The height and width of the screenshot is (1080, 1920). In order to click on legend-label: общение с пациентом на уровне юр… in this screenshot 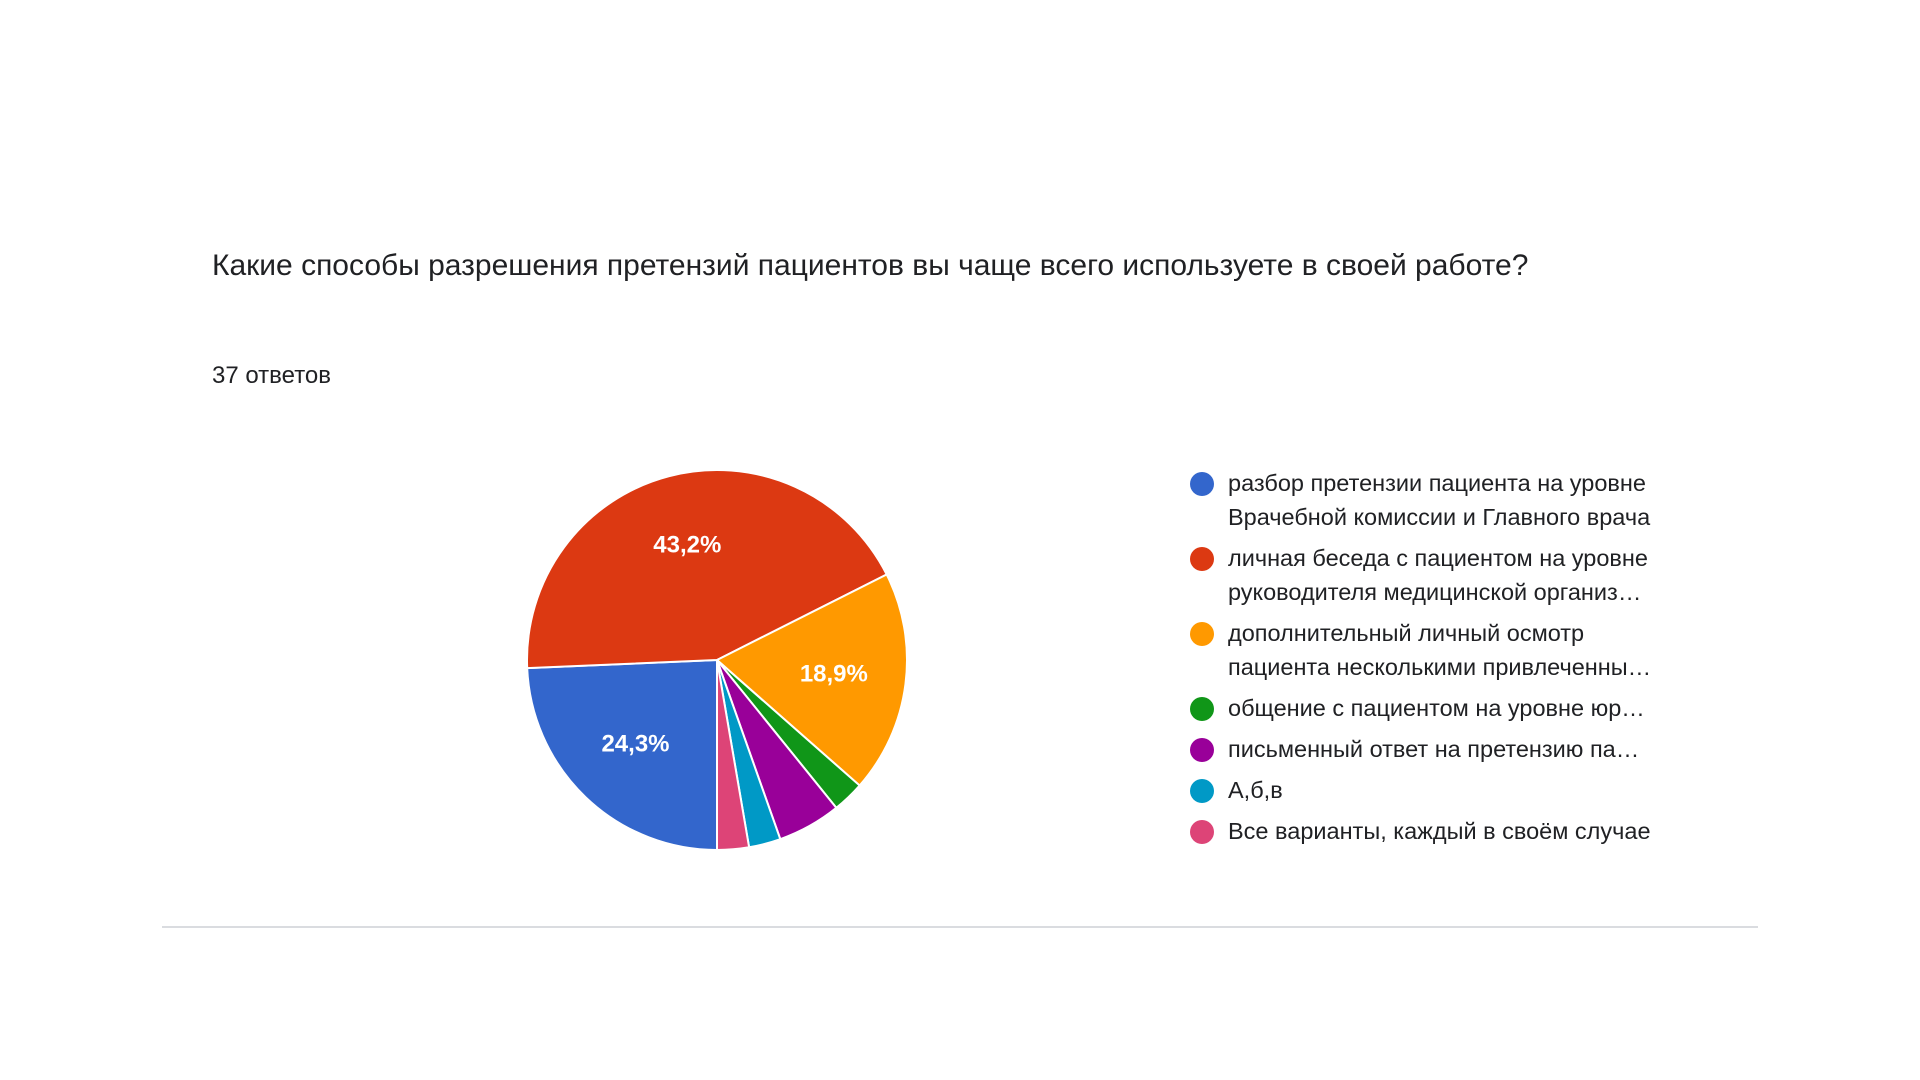, I will do `click(1436, 708)`.